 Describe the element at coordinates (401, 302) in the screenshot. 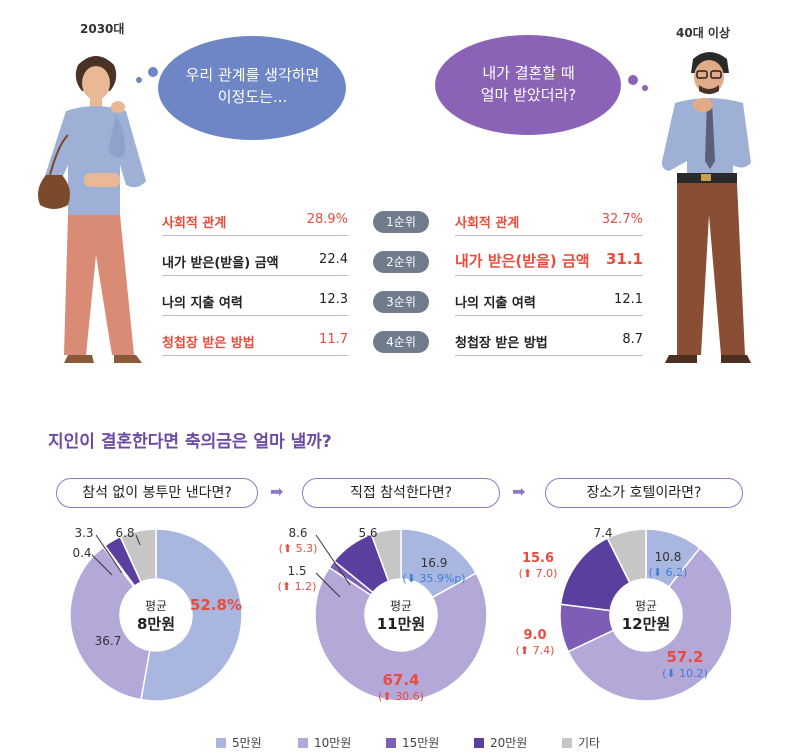

I see `rank-badge-3: 3순위` at that location.